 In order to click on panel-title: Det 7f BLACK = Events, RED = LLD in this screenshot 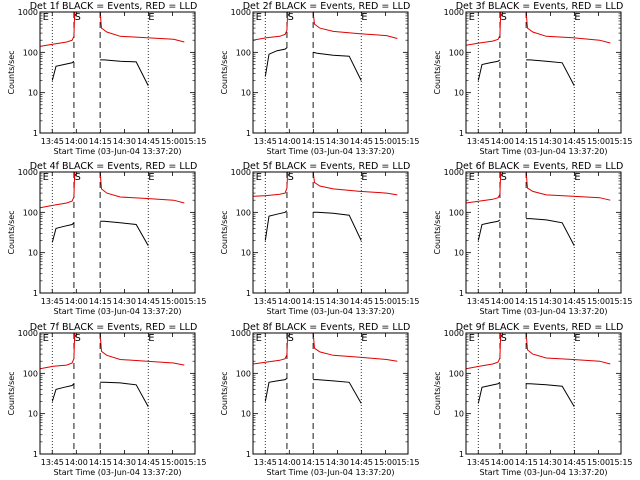, I will do `click(114, 327)`.